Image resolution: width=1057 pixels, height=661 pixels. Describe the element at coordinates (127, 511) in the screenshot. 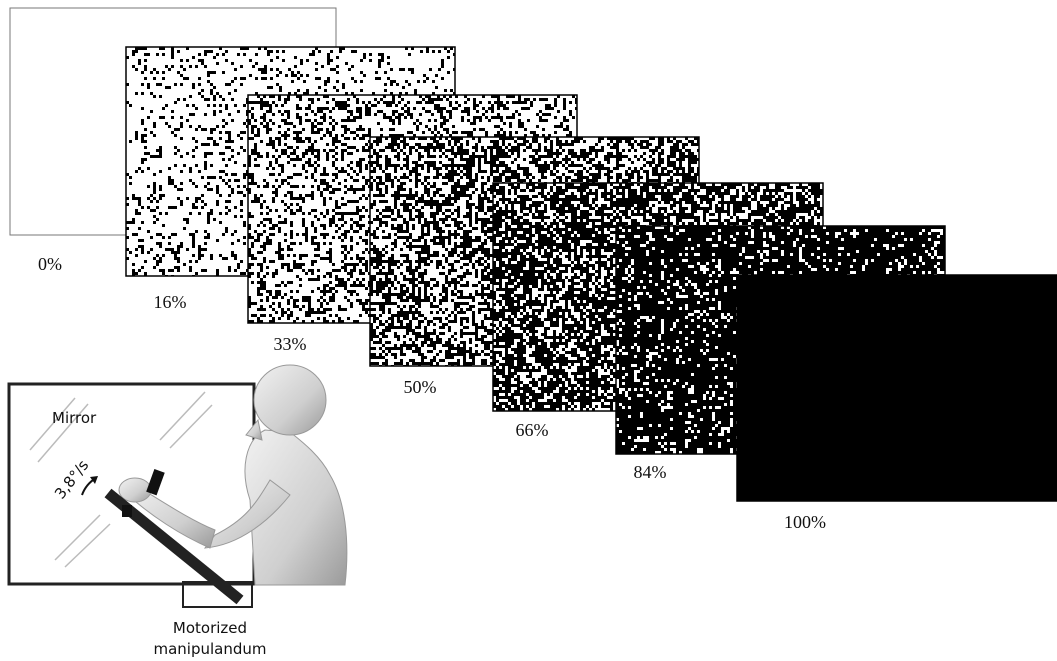

I see `handle-base` at that location.